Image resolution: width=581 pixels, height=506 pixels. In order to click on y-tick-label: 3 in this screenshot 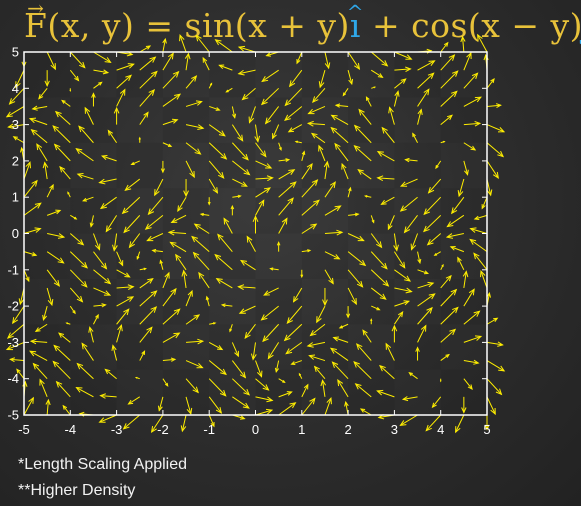, I will do `click(15, 124)`.